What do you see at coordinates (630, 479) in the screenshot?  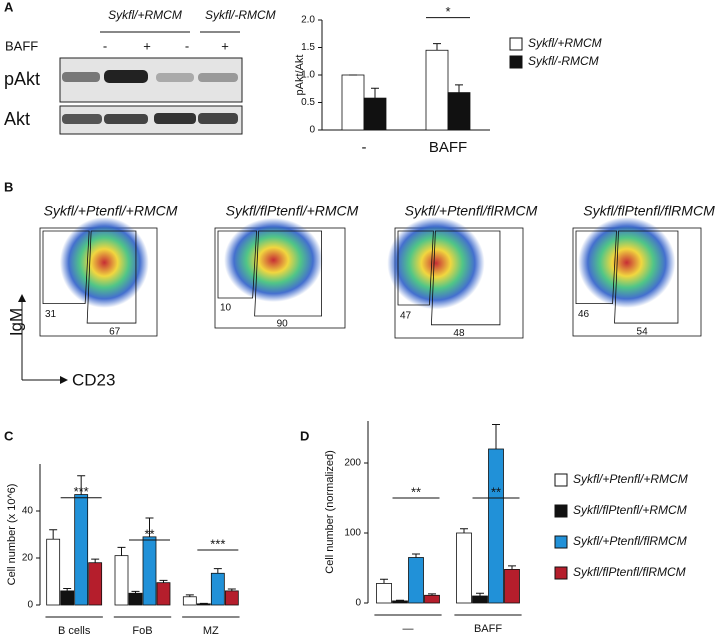 I see `legend-label: Sykfl/+Ptenfl/+RMCM` at bounding box center [630, 479].